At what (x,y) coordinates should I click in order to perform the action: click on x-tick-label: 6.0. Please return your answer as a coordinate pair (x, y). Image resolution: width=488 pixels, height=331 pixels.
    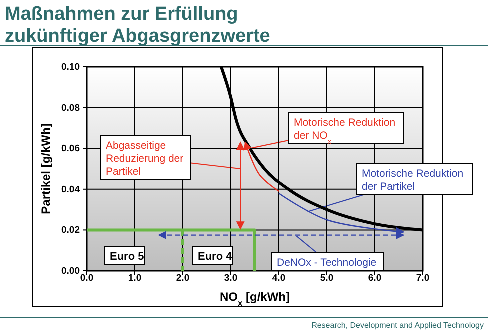
    Looking at the image, I should click on (375, 278).